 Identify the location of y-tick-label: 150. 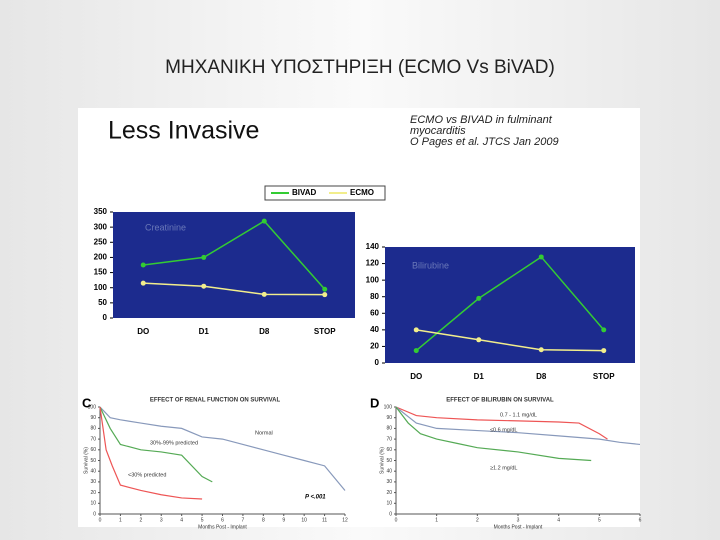
(101, 272).